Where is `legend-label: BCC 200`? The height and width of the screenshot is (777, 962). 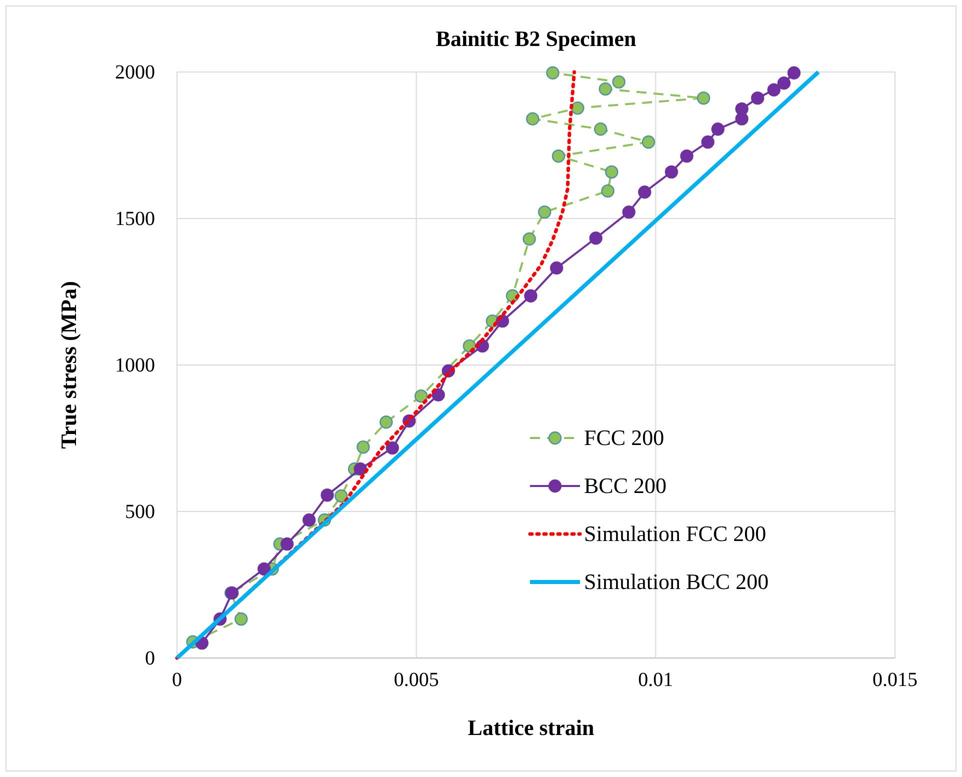
legend-label: BCC 200 is located at coordinates (625, 485).